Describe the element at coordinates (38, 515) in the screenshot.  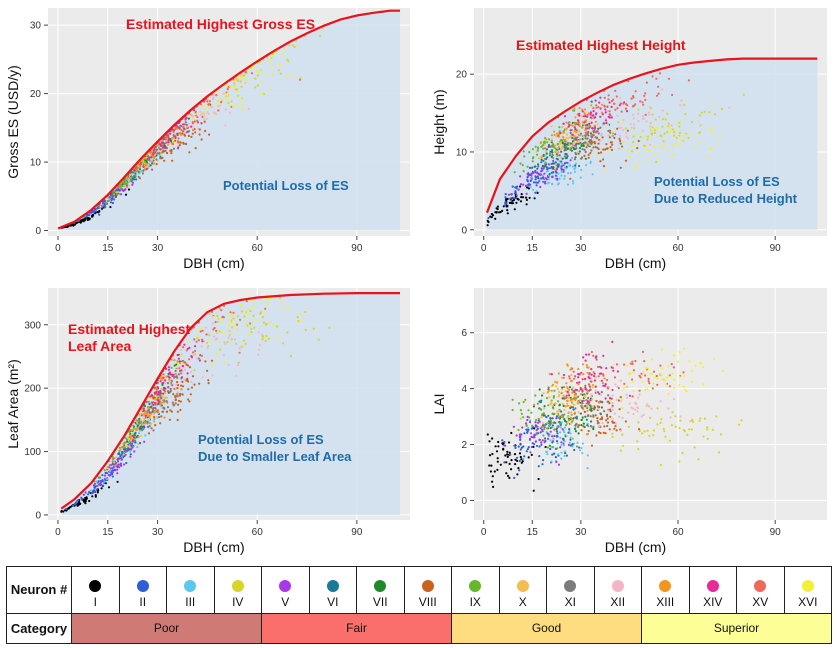
I see `y-tick-label: 0` at that location.